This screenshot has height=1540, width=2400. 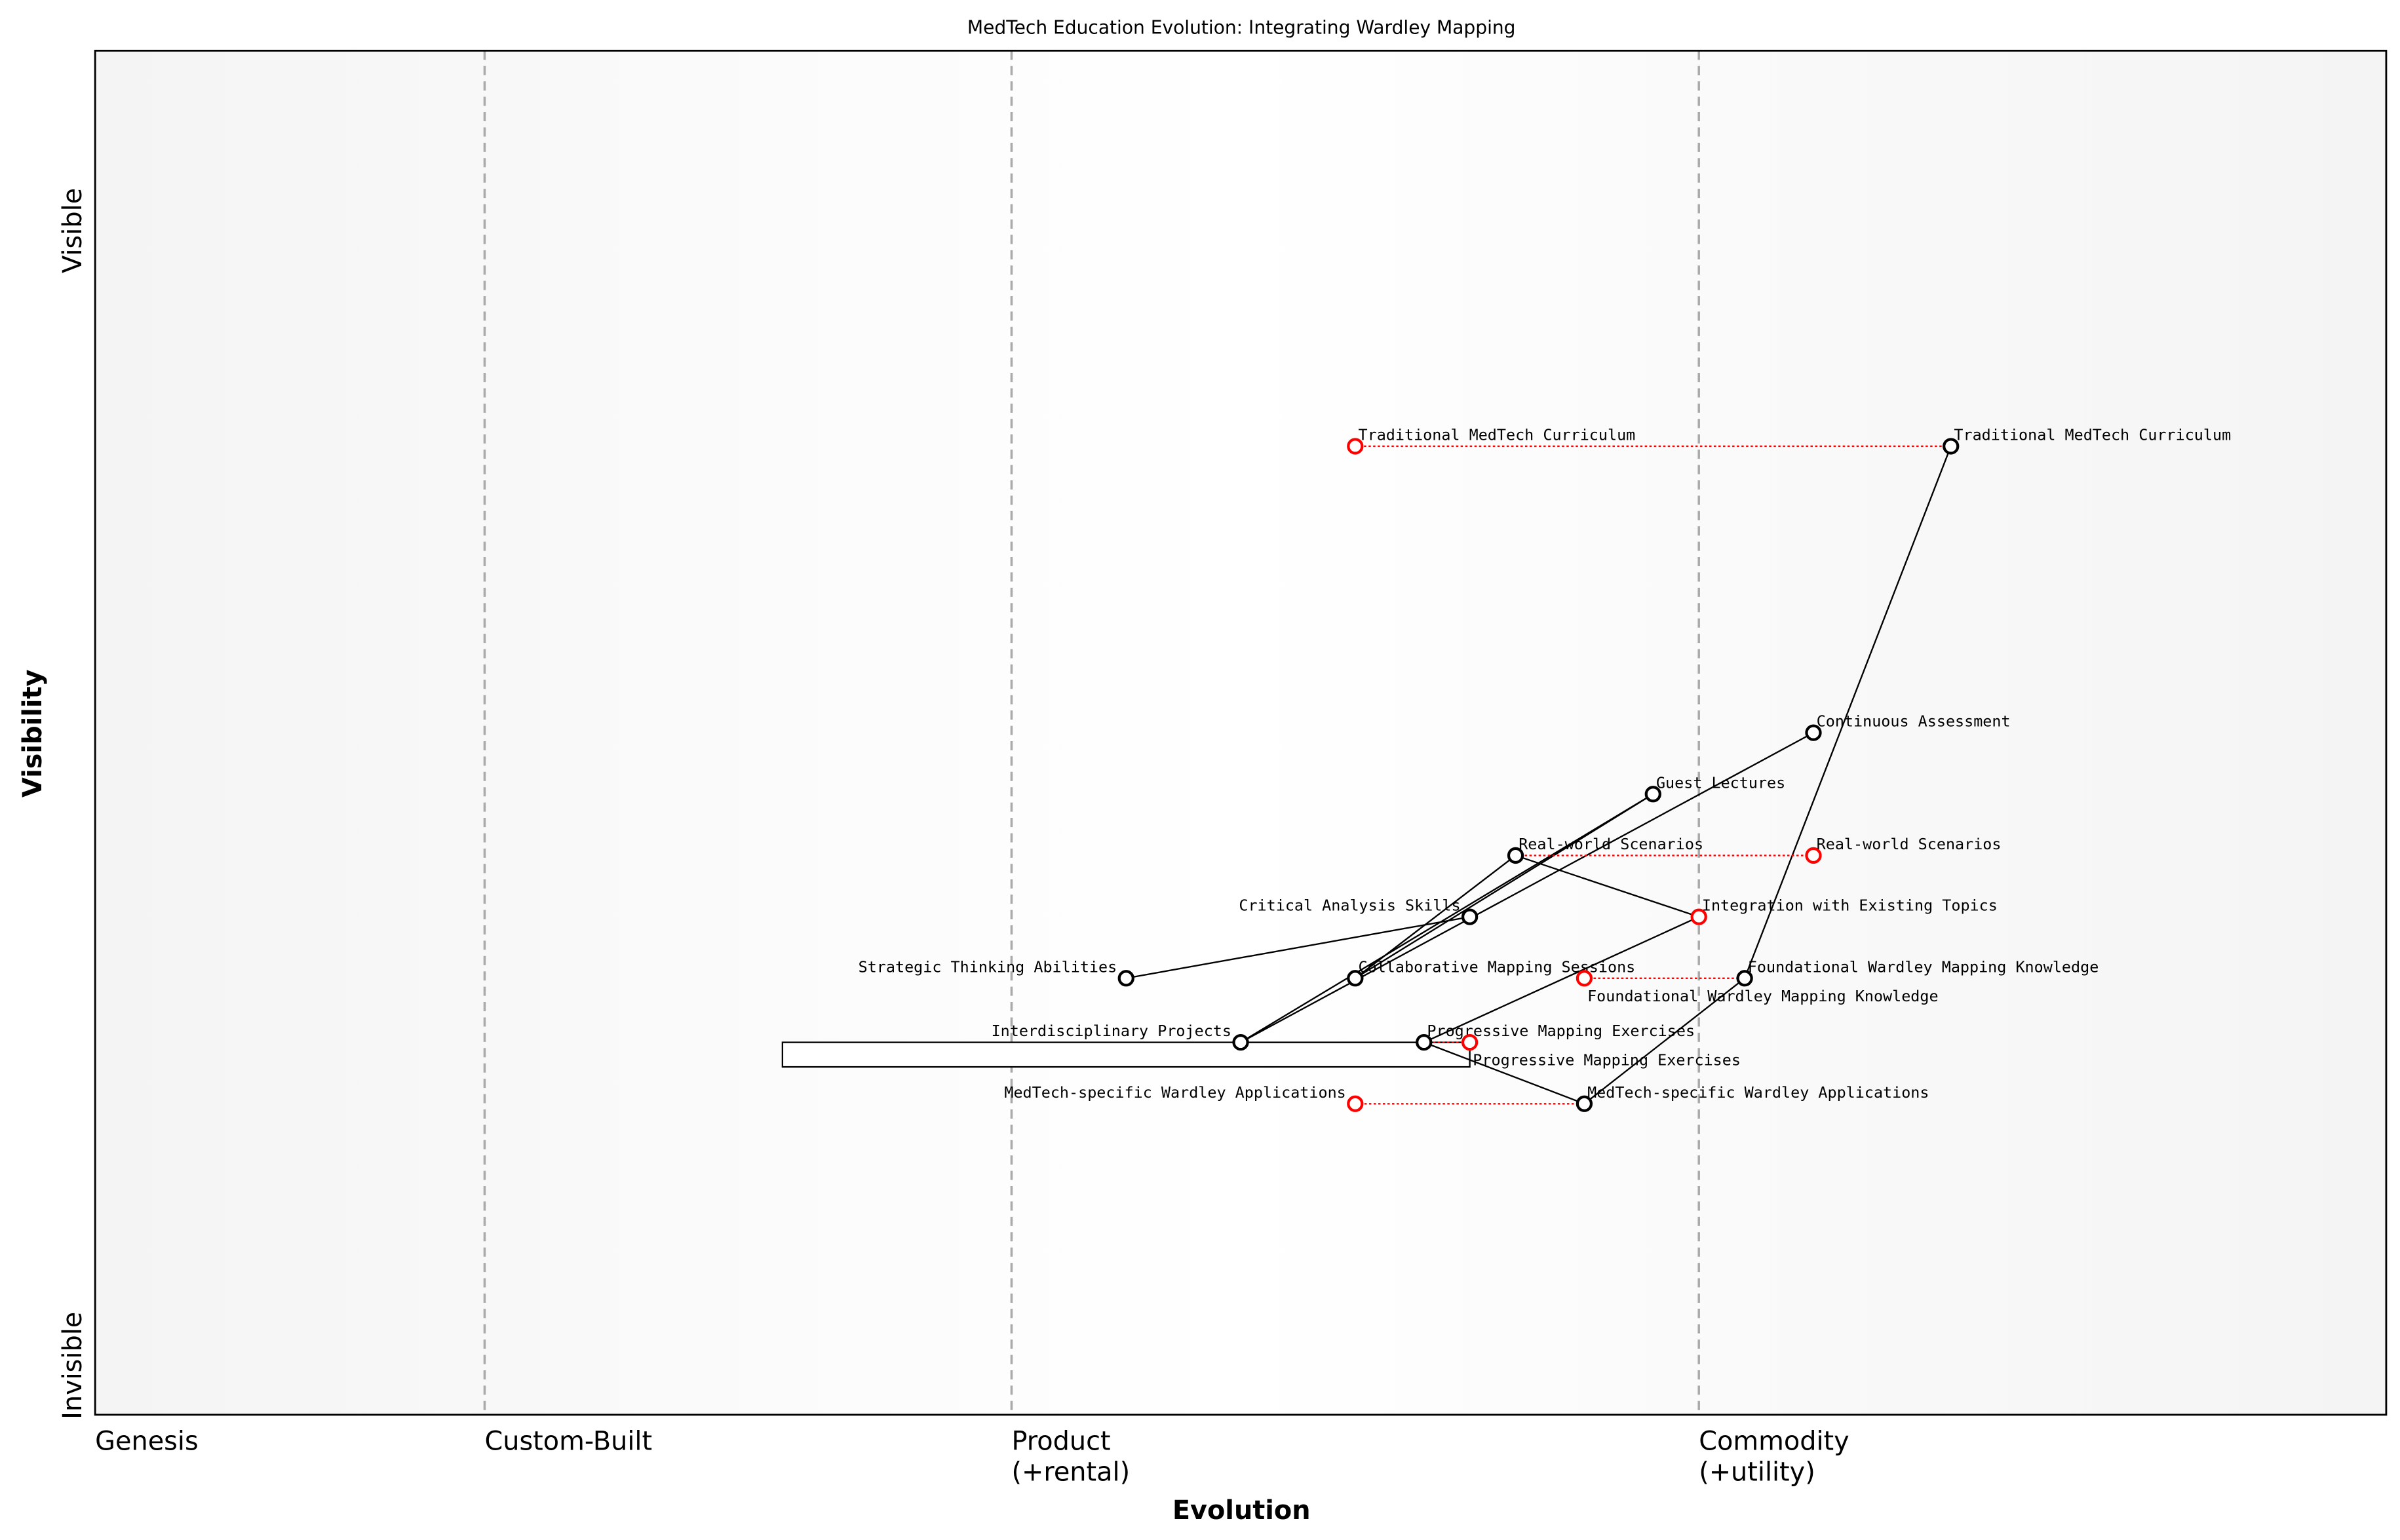 I want to click on y-tick-visible: Visible, so click(x=73, y=230).